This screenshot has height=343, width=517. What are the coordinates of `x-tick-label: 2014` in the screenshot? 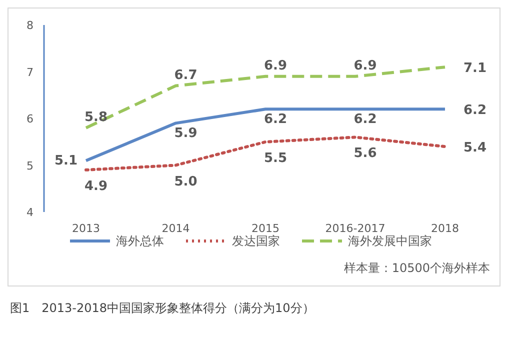 It's located at (176, 228).